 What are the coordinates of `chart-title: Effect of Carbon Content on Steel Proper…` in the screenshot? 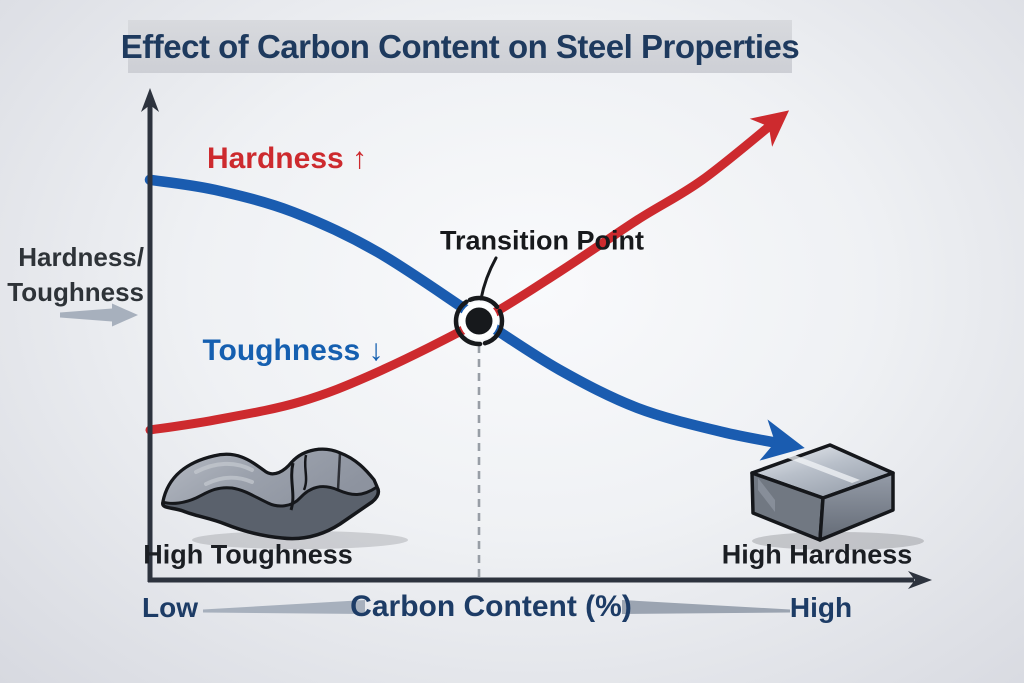 It's located at (460, 46).